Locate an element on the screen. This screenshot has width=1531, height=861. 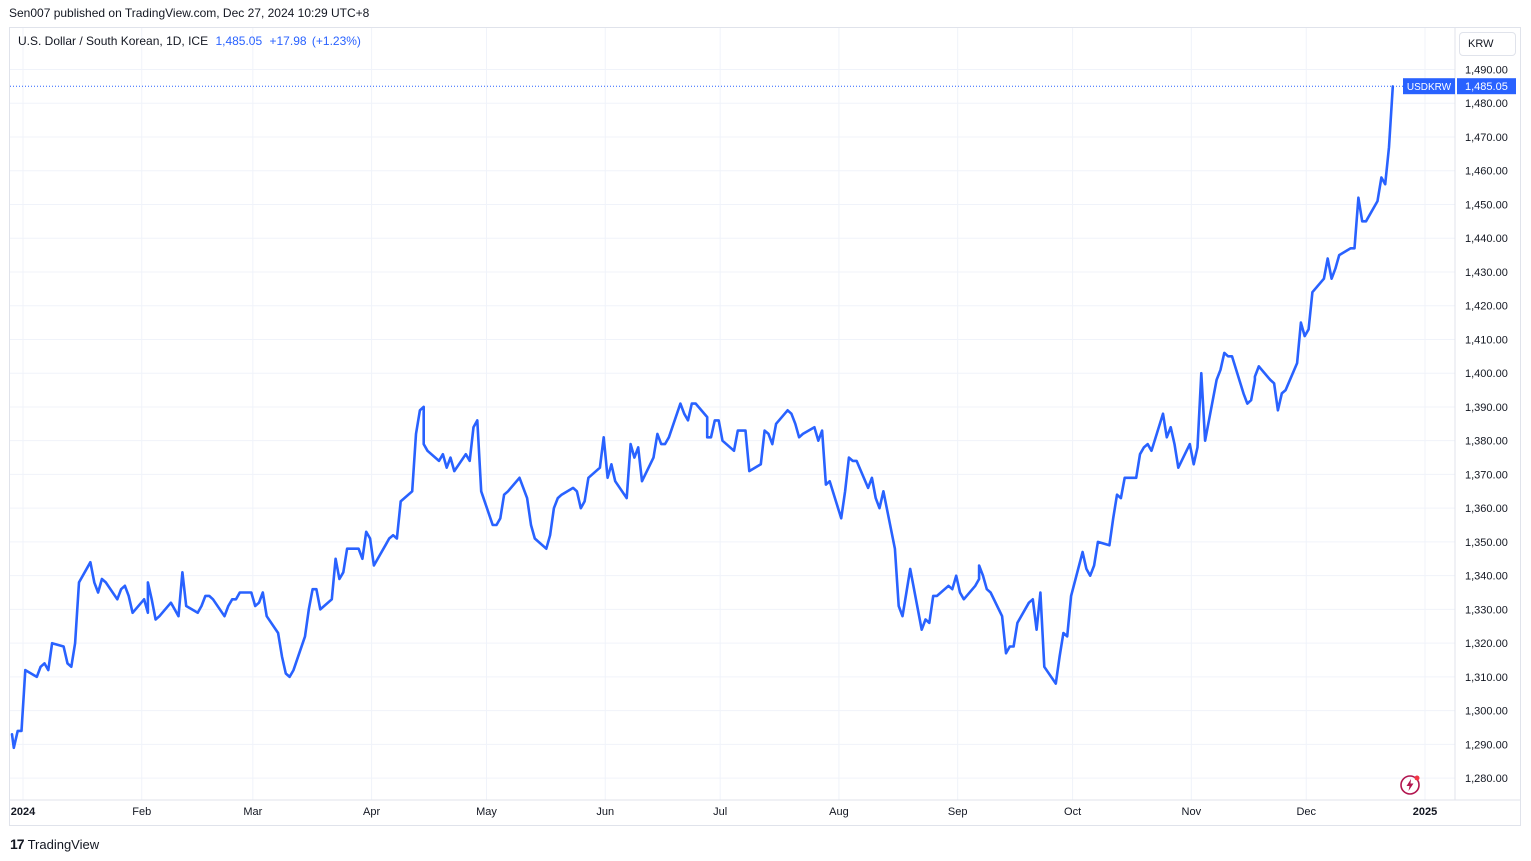
x-tick-label: Mar is located at coordinates (252, 812).